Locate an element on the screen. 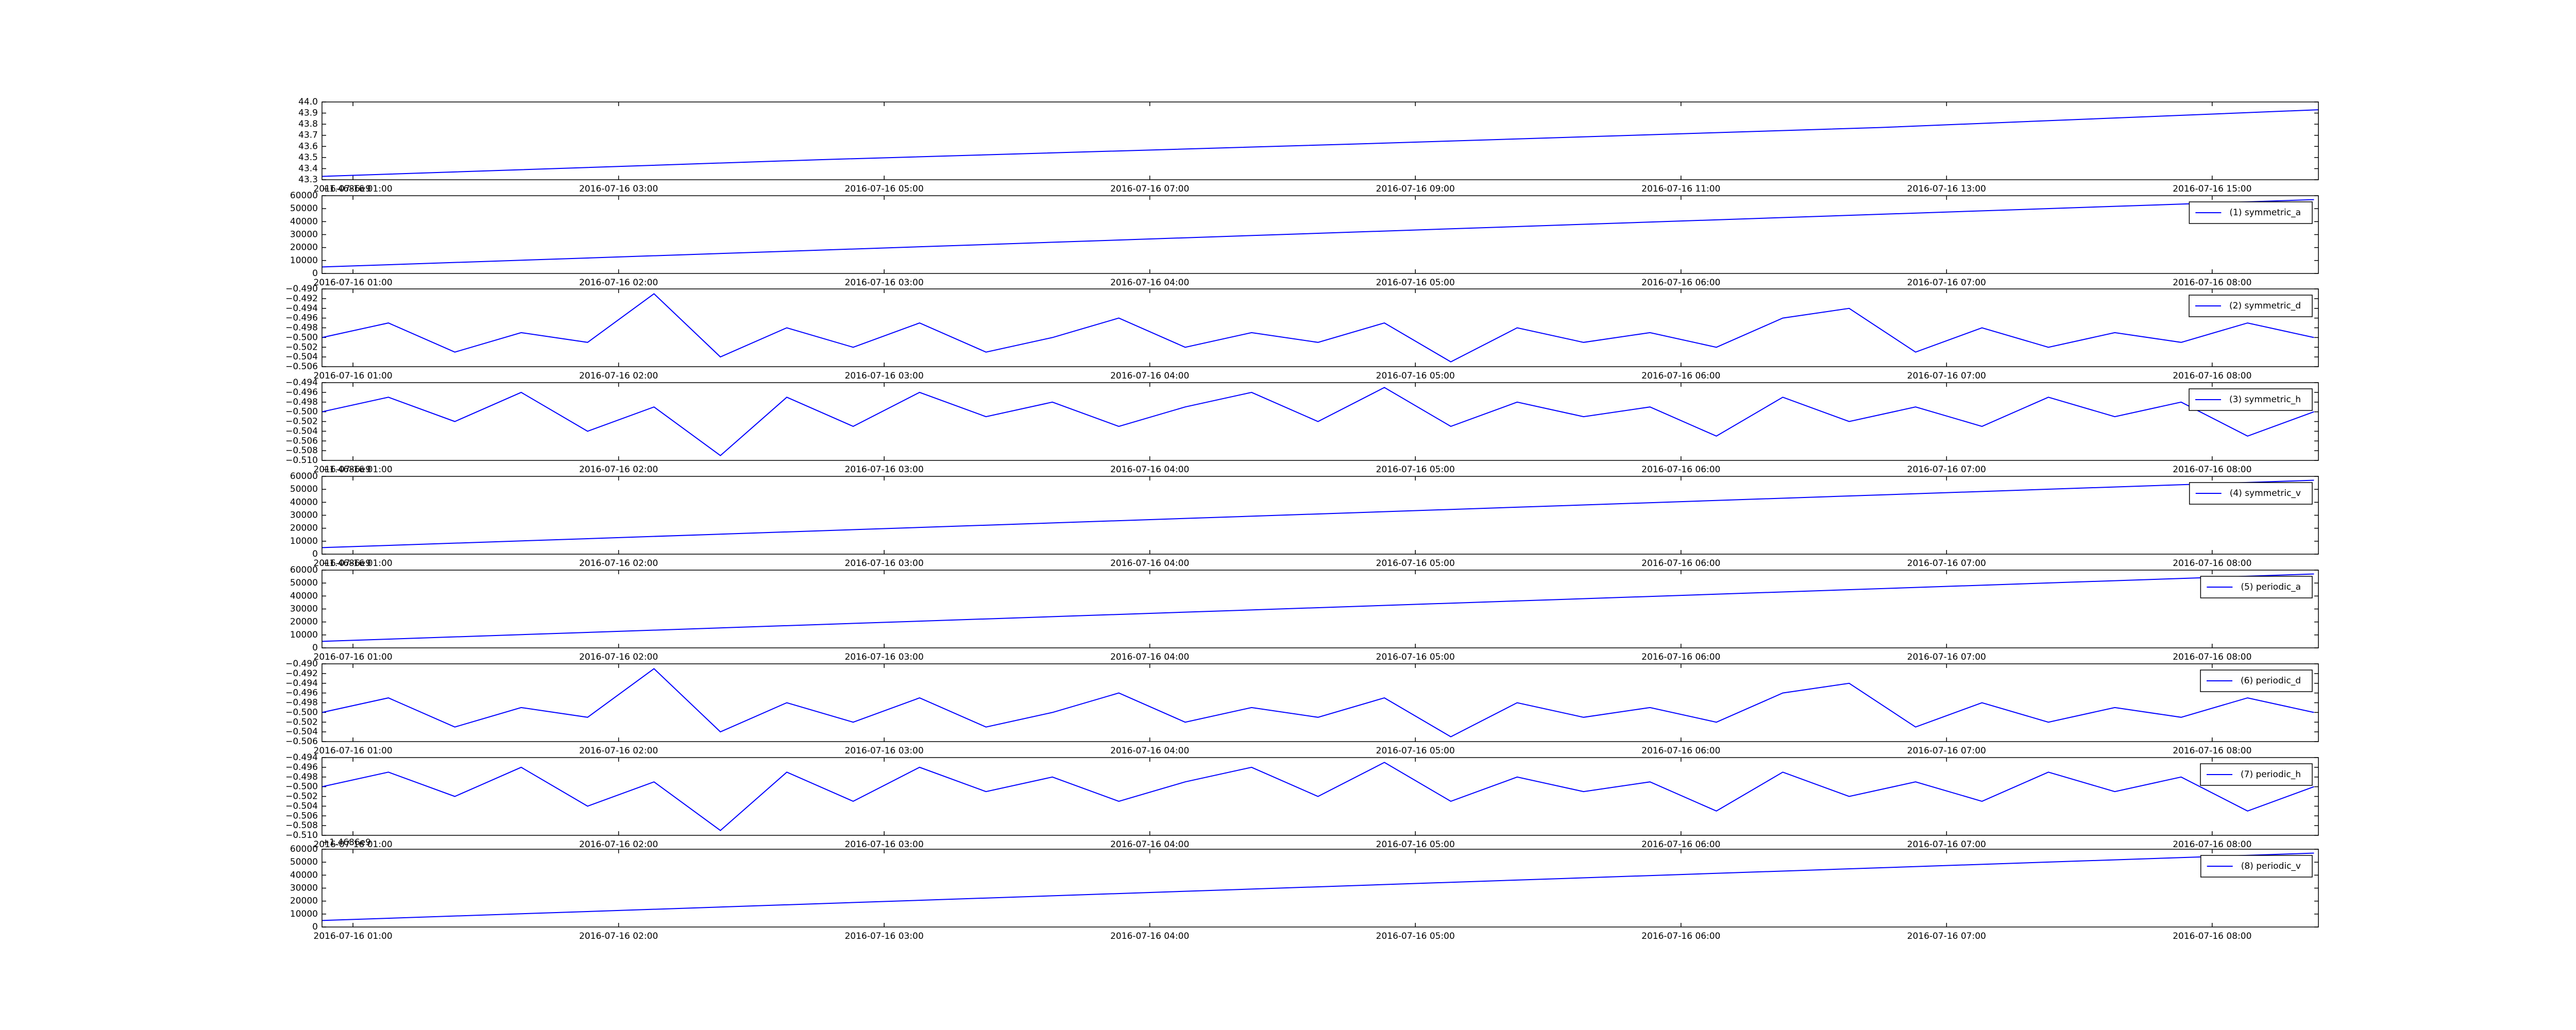 Image resolution: width=2576 pixels, height=1030 pixels. y-tick-label: 43.4 is located at coordinates (308, 168).